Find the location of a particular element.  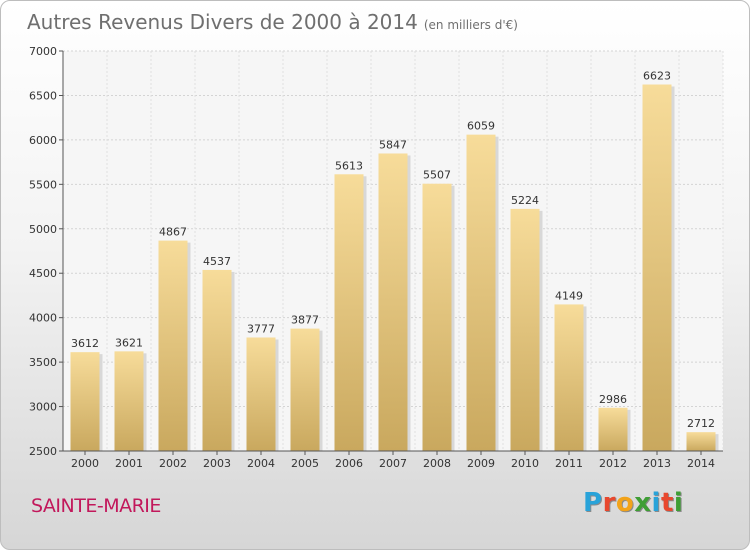

bar-2008 is located at coordinates (437, 317).